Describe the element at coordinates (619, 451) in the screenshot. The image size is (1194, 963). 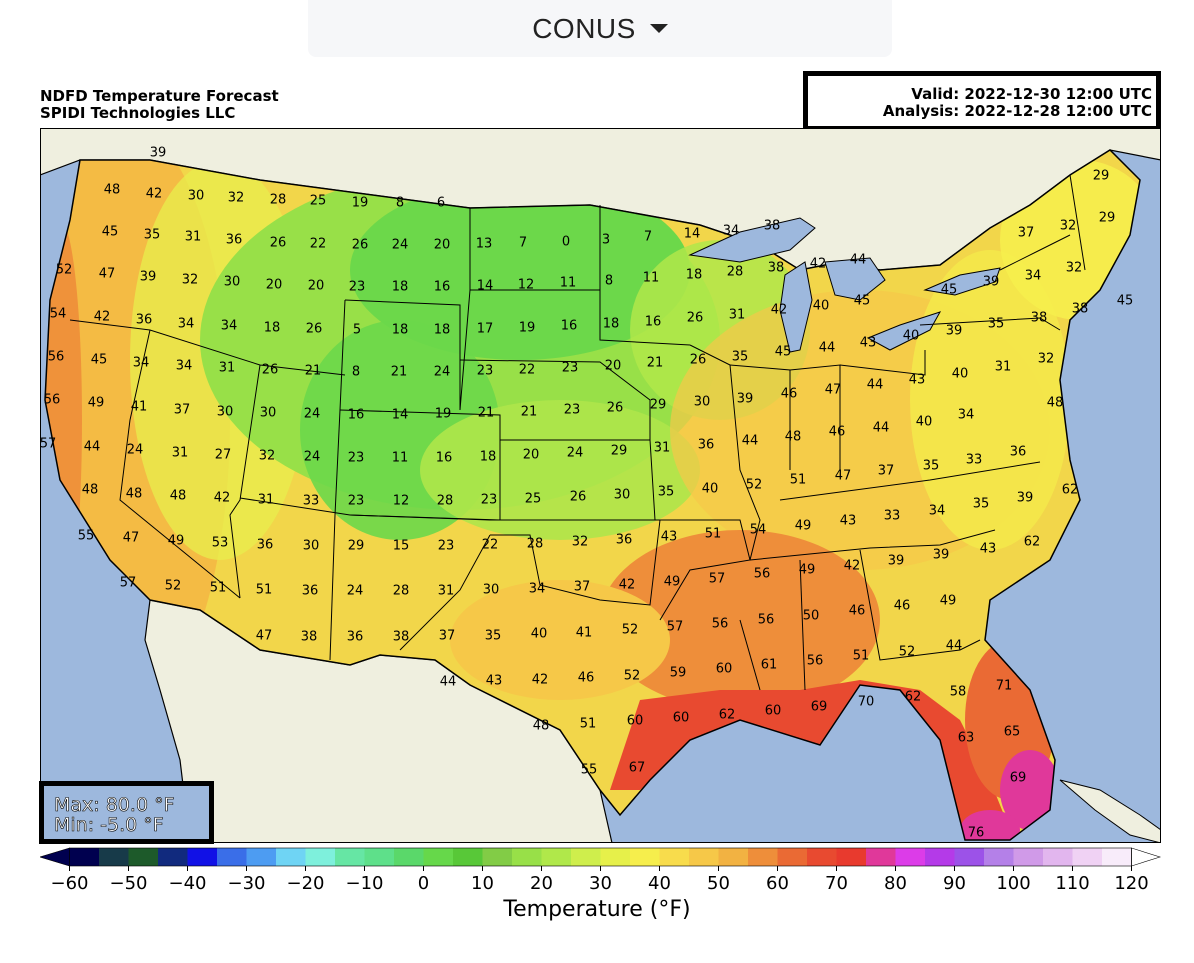
I see `temperature-label: 29` at that location.